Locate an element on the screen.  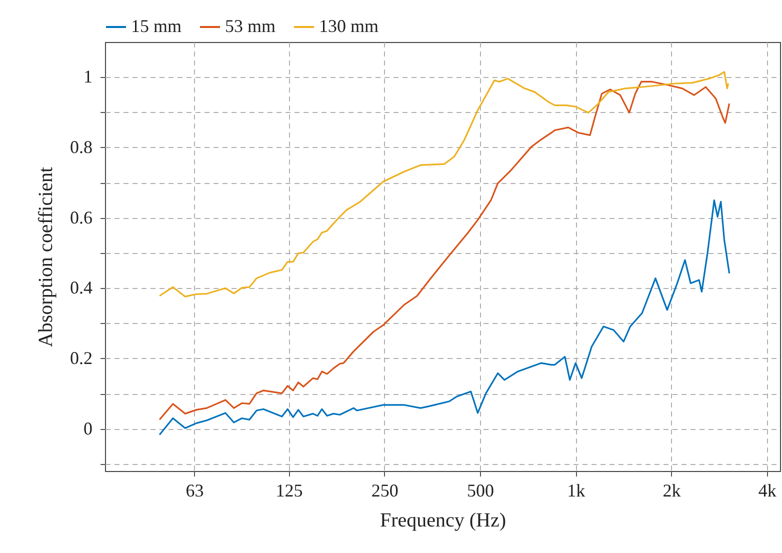
x-tick-label: 2k is located at coordinates (671, 490).